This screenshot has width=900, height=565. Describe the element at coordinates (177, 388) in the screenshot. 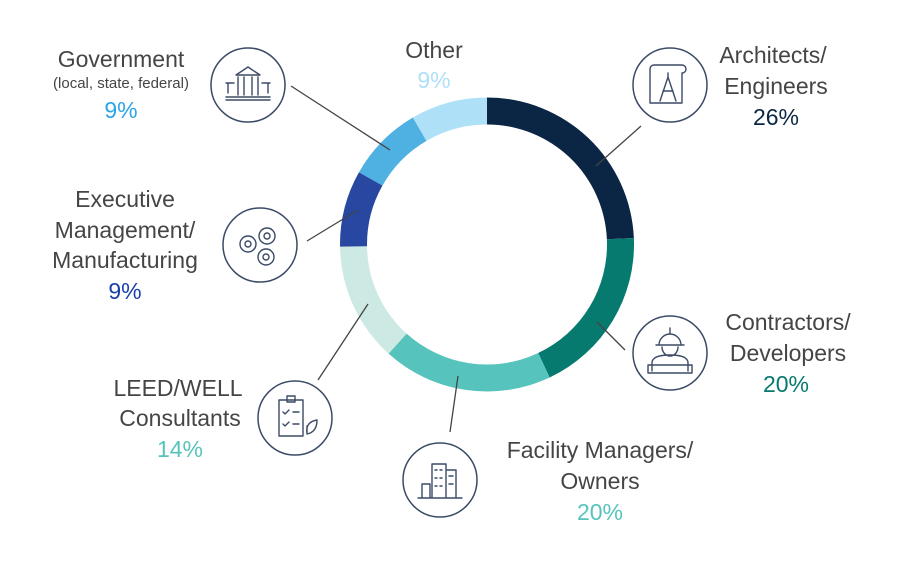

I see `label-line: LEED/WELL` at that location.